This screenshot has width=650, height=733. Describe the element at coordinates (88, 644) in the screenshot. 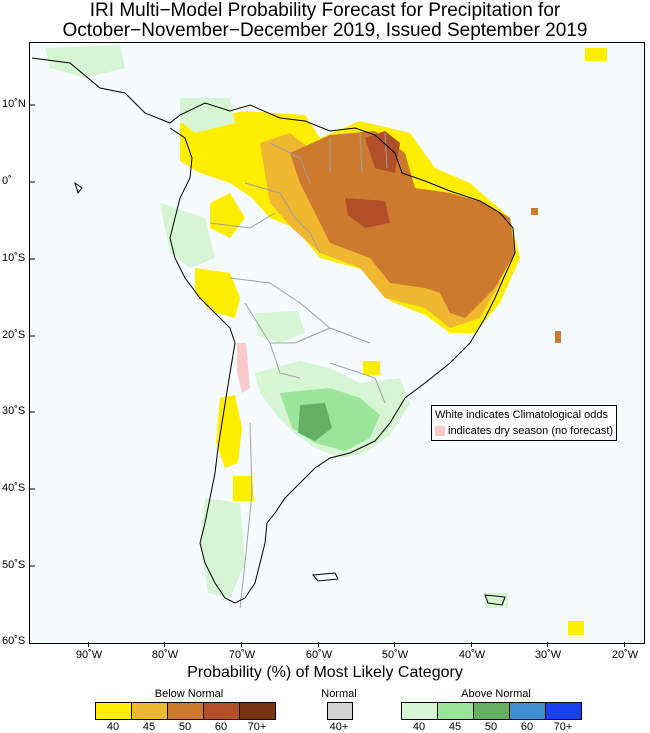

I see `lon-tick-90w` at that location.